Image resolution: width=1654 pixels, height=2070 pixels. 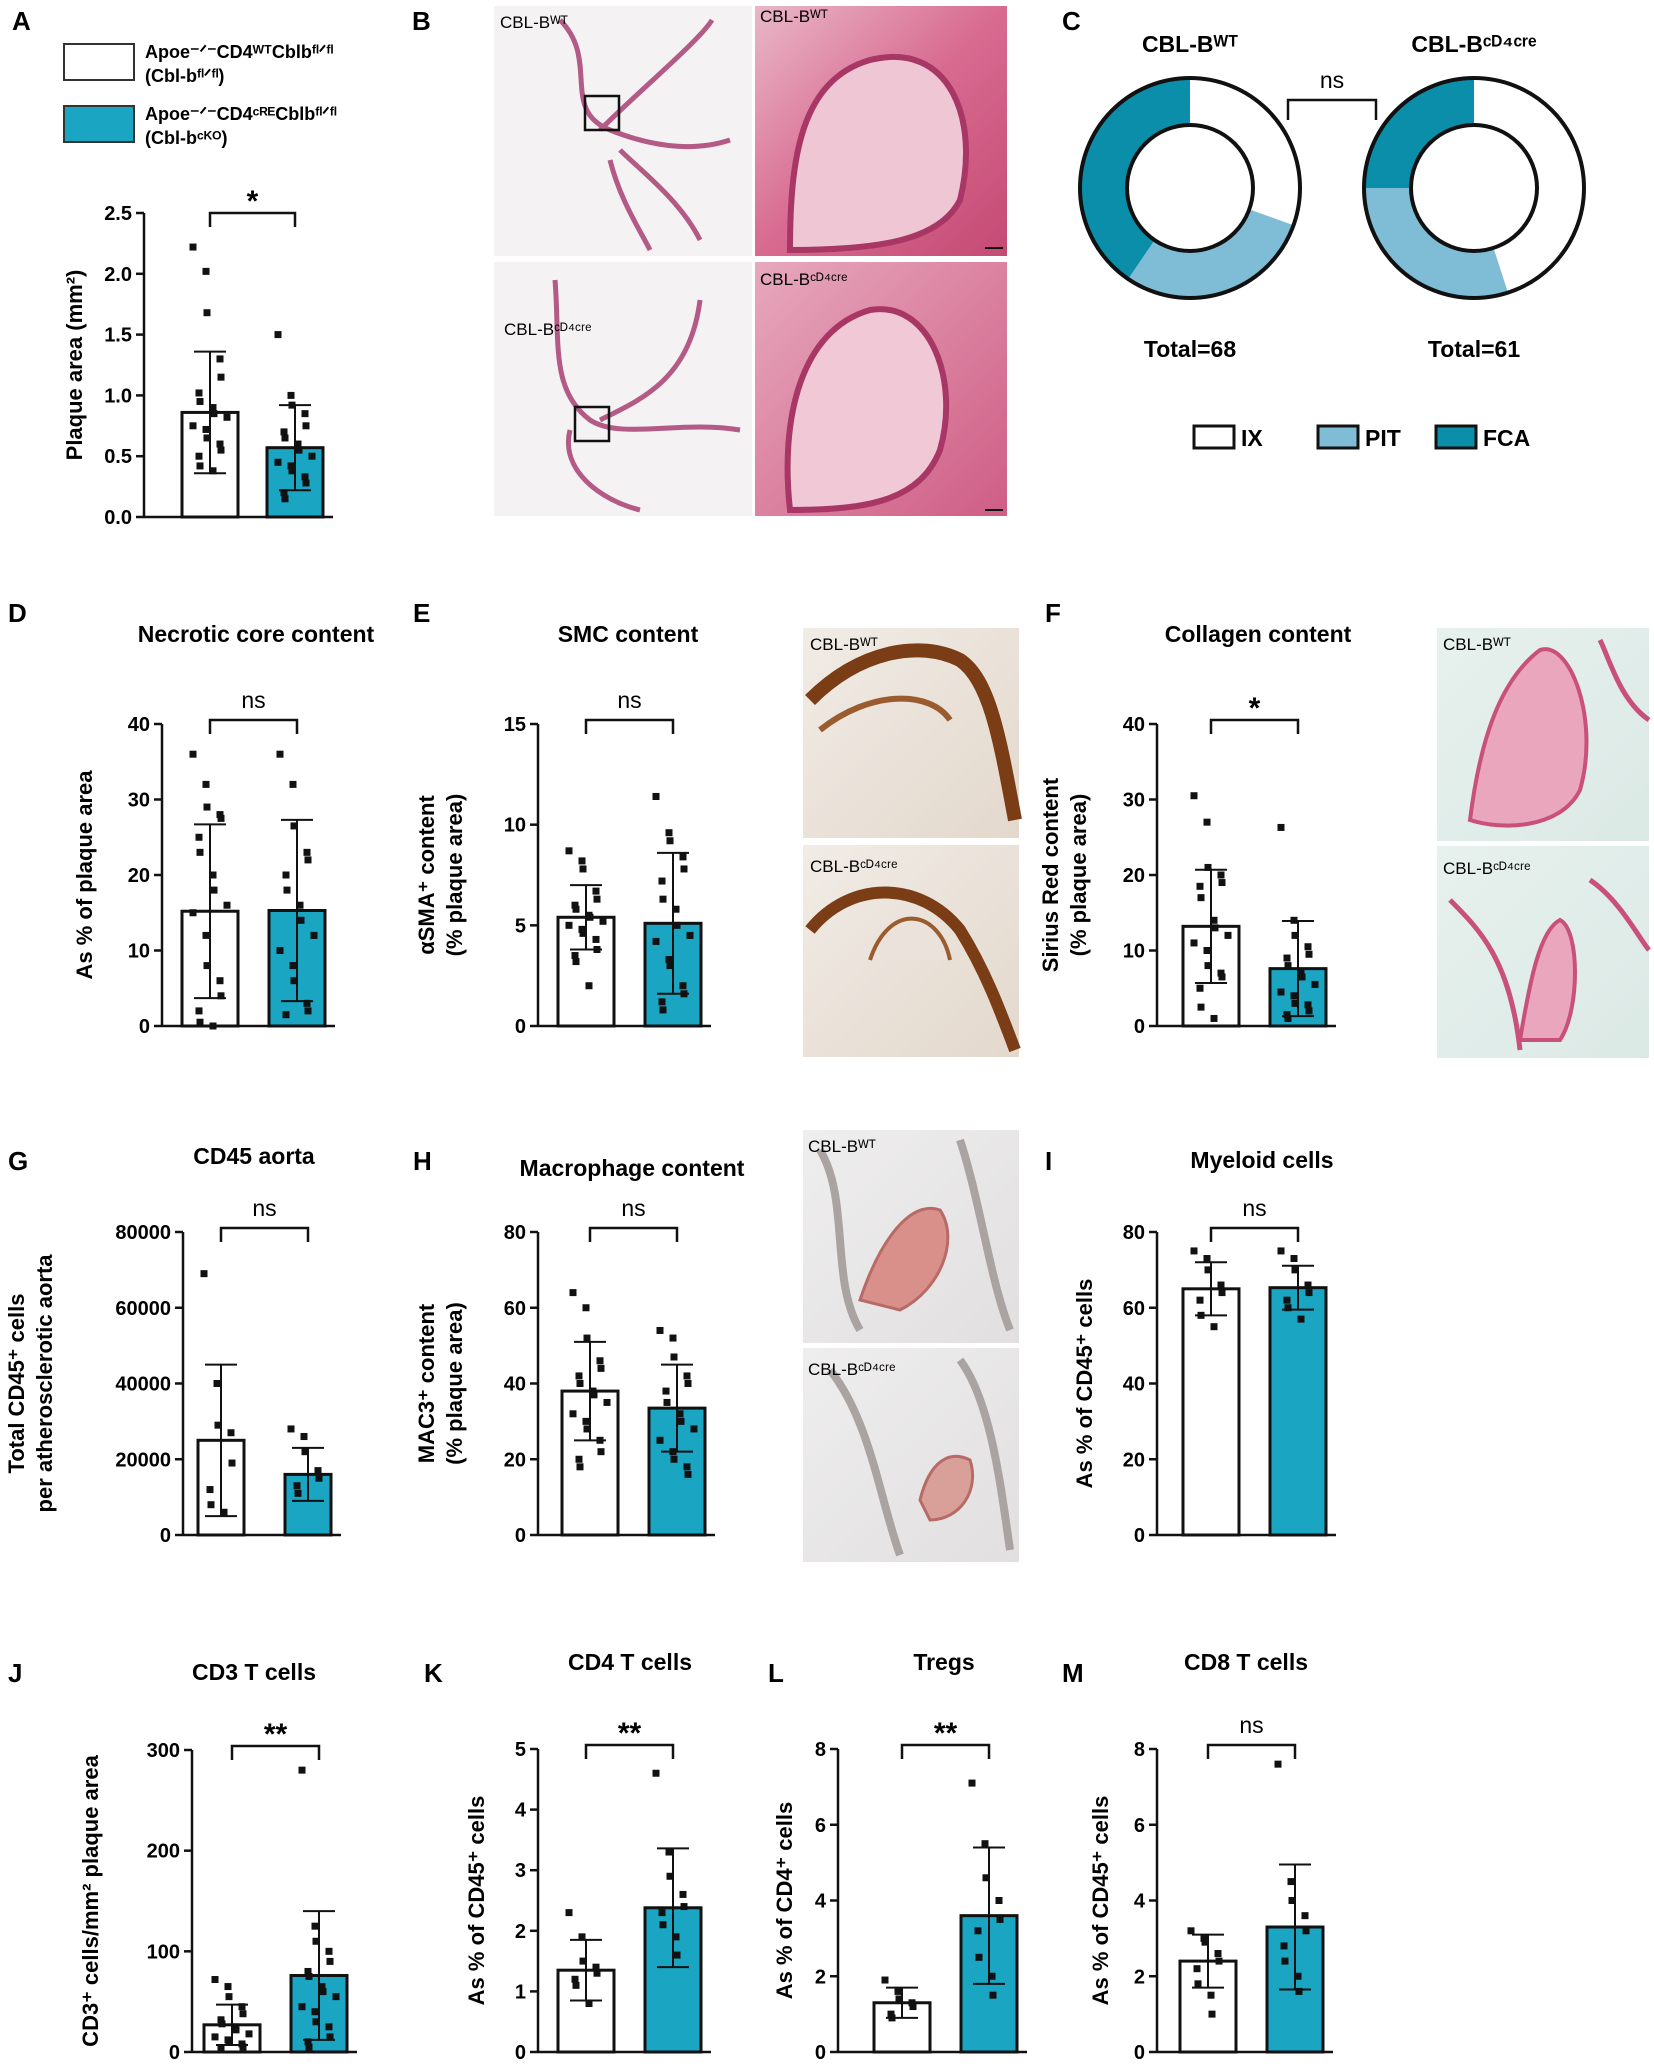 I want to click on image-label-h-cre: CBL-Bᶜᴰ⁴ᶜʳᵉ, so click(x=851, y=1369).